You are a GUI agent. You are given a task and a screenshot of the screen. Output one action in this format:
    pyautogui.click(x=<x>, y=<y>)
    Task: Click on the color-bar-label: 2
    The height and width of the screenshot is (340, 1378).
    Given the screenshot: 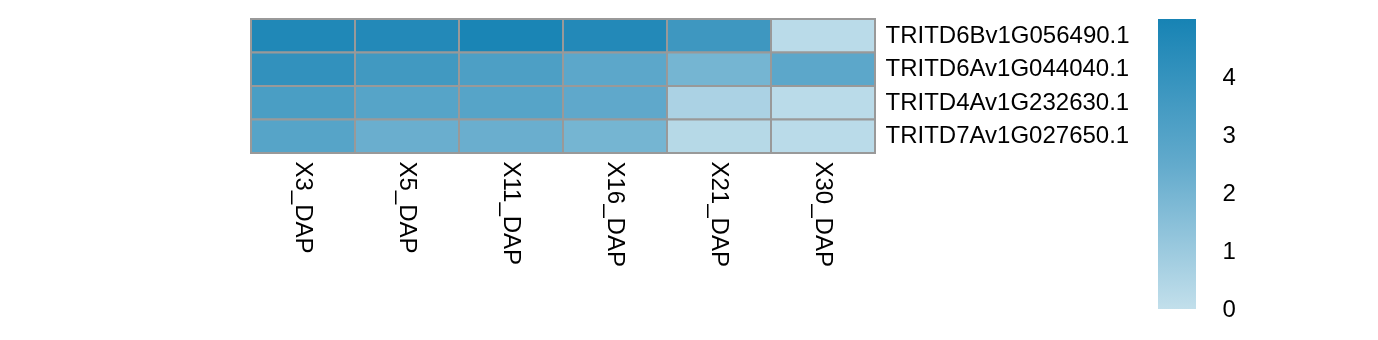 What is the action you would take?
    pyautogui.click(x=1229, y=192)
    